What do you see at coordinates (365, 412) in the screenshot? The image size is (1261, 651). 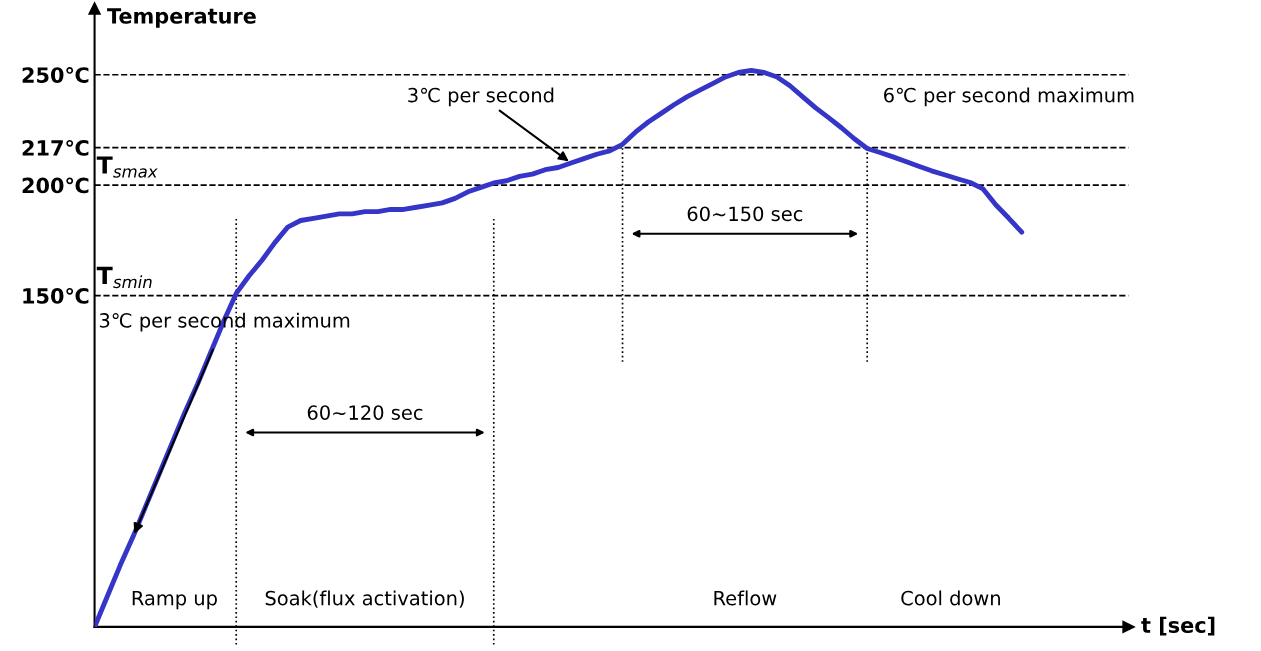 I see `annotation: 60~120 sec` at bounding box center [365, 412].